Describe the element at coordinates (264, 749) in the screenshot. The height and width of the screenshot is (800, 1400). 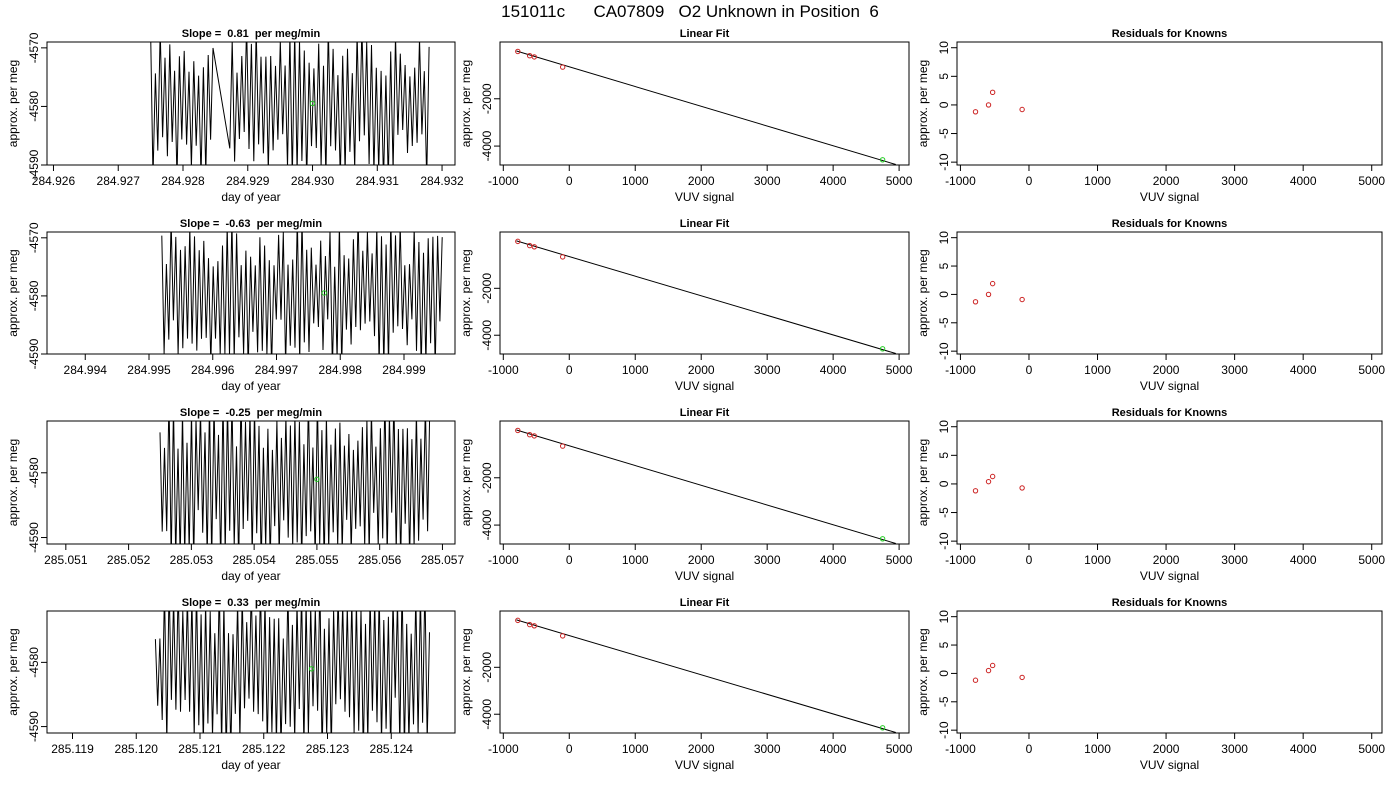
I see `x-tick-label: 285.122` at that location.